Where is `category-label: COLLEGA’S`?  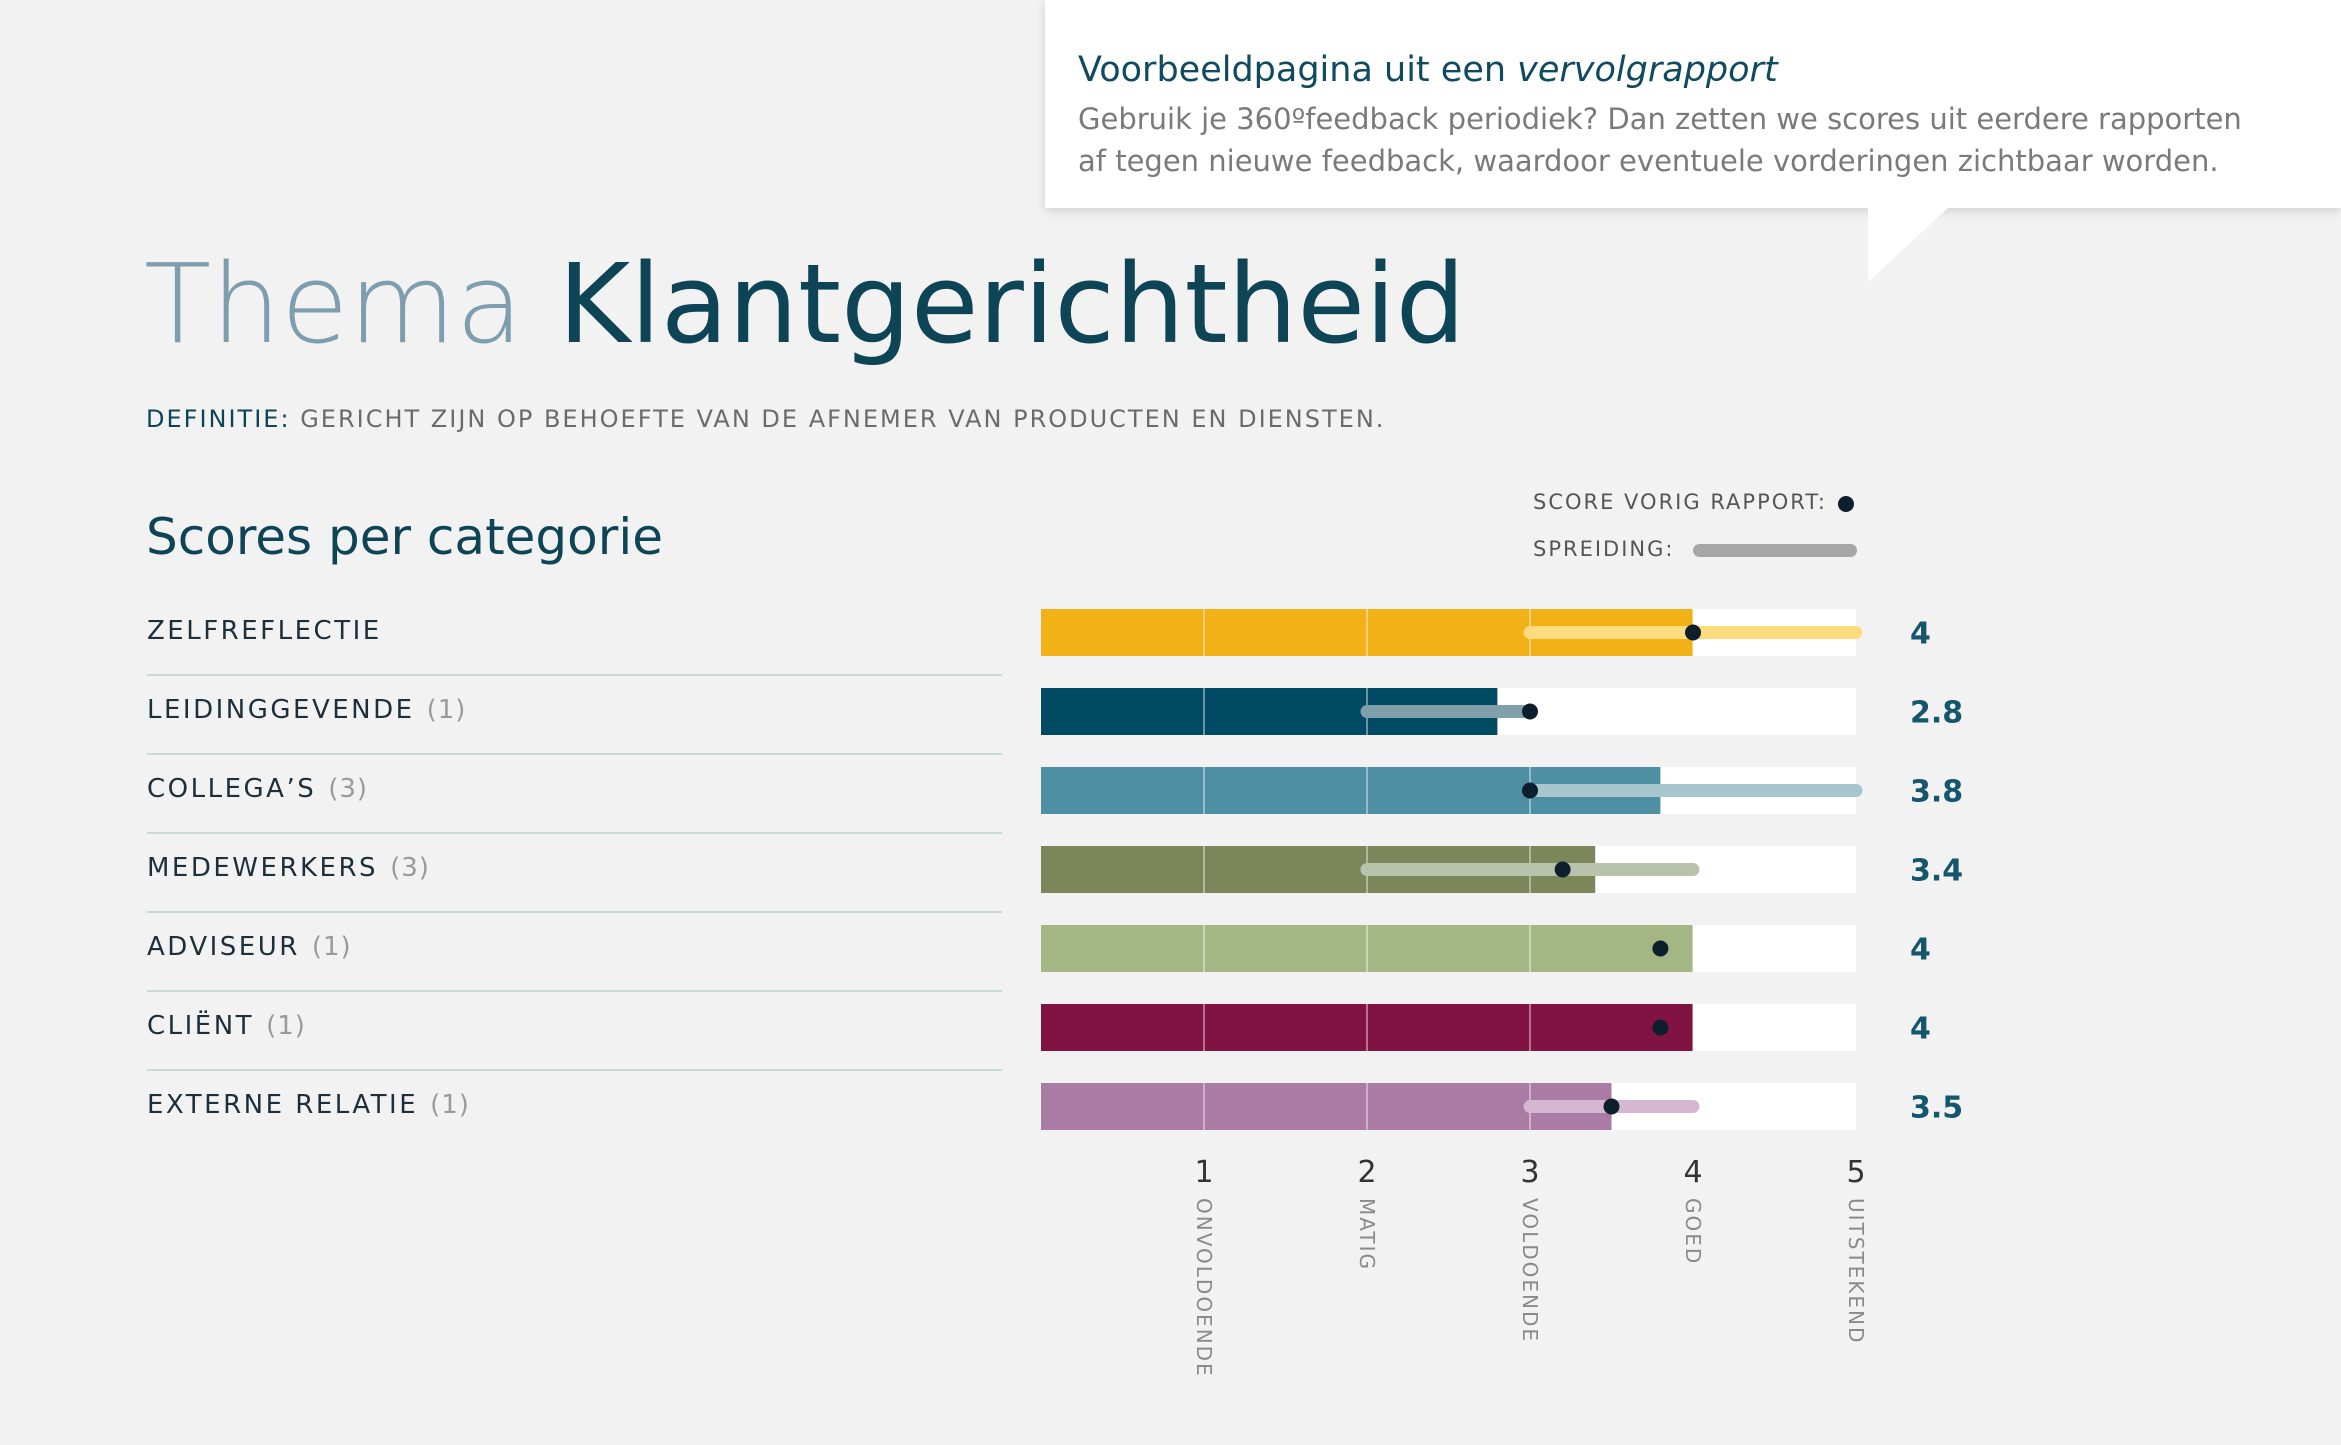 category-label: COLLEGA’S is located at coordinates (232, 789).